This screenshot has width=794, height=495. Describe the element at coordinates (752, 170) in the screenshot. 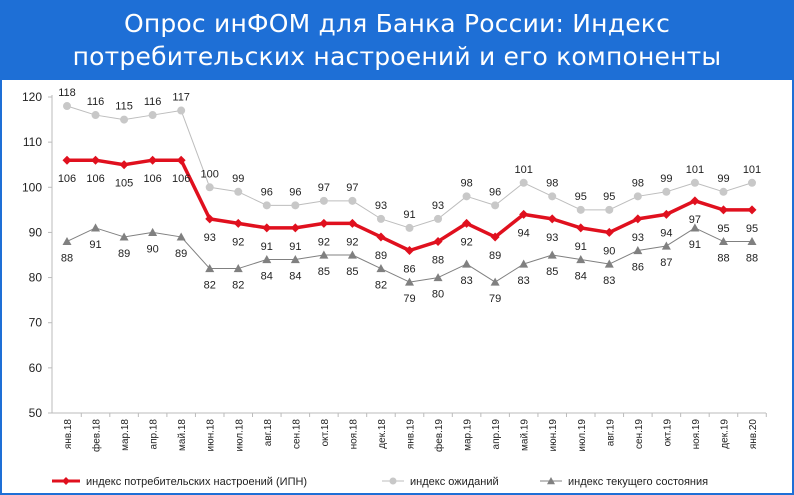

I see `data-label: 101` at that location.